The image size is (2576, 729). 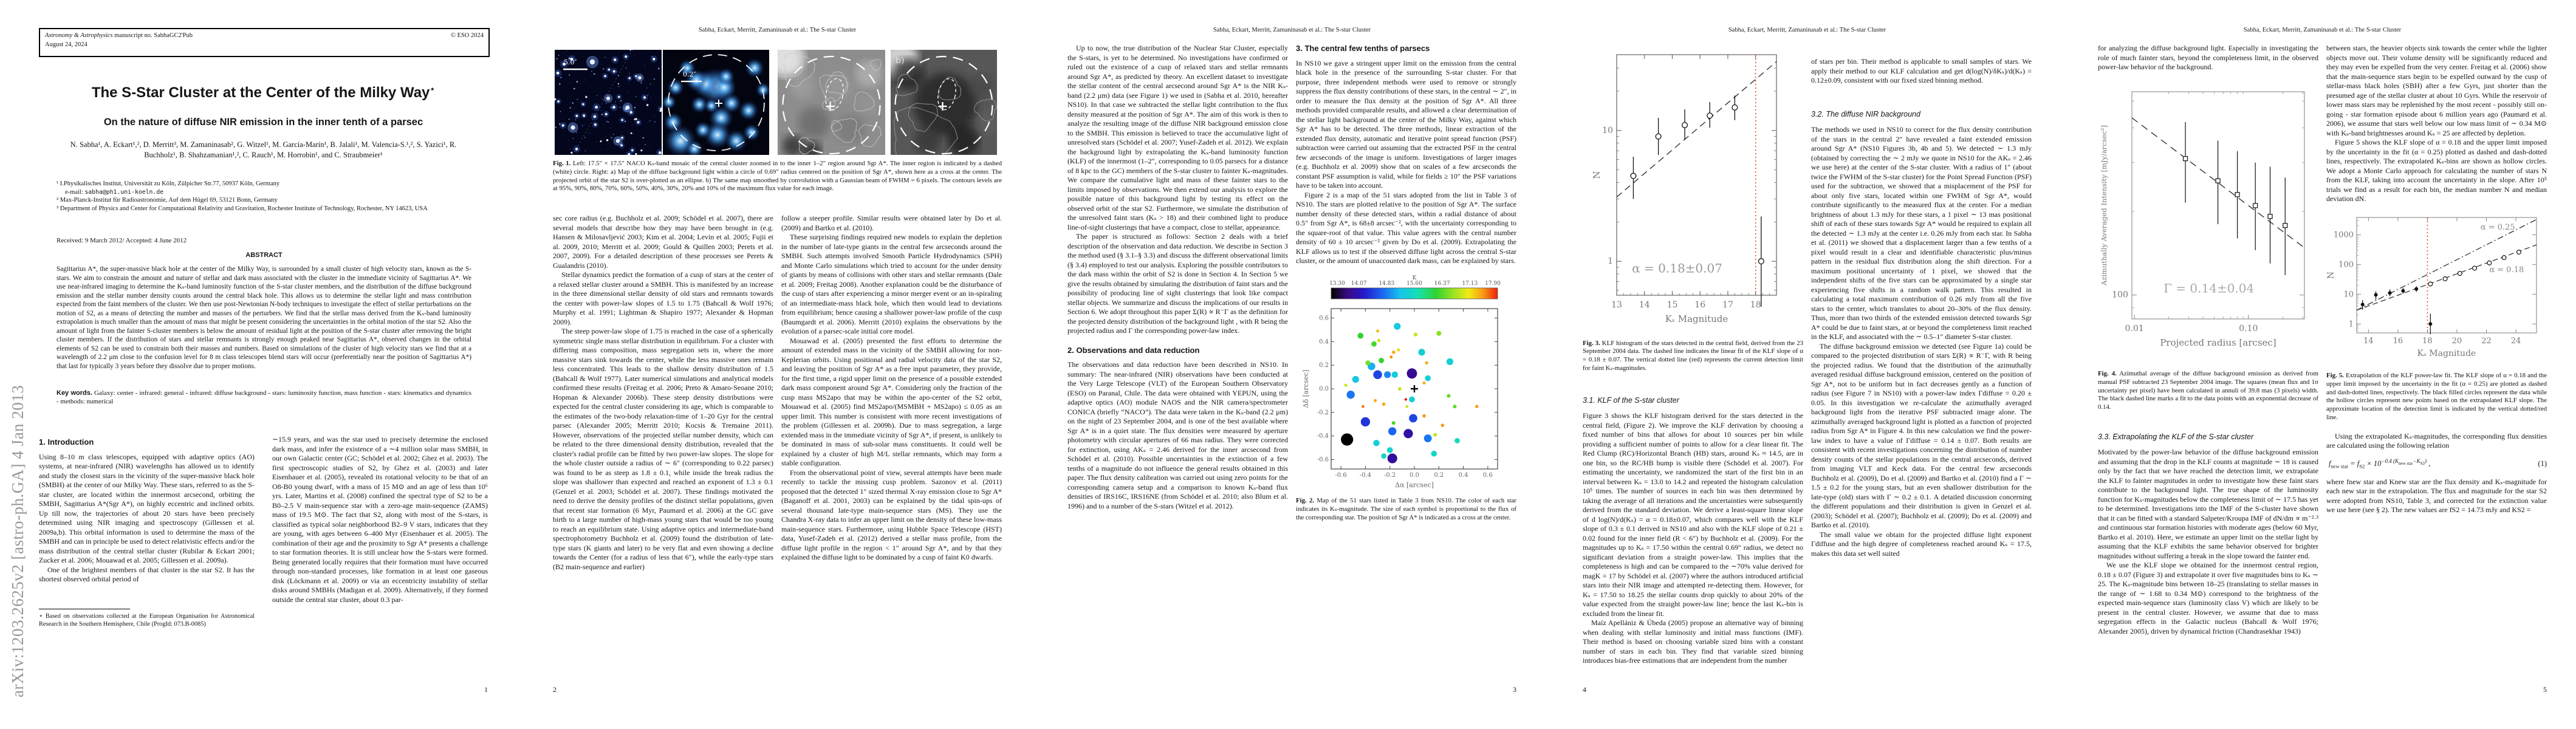 What do you see at coordinates (2545, 690) in the screenshot?
I see `page-number-5: 5` at bounding box center [2545, 690].